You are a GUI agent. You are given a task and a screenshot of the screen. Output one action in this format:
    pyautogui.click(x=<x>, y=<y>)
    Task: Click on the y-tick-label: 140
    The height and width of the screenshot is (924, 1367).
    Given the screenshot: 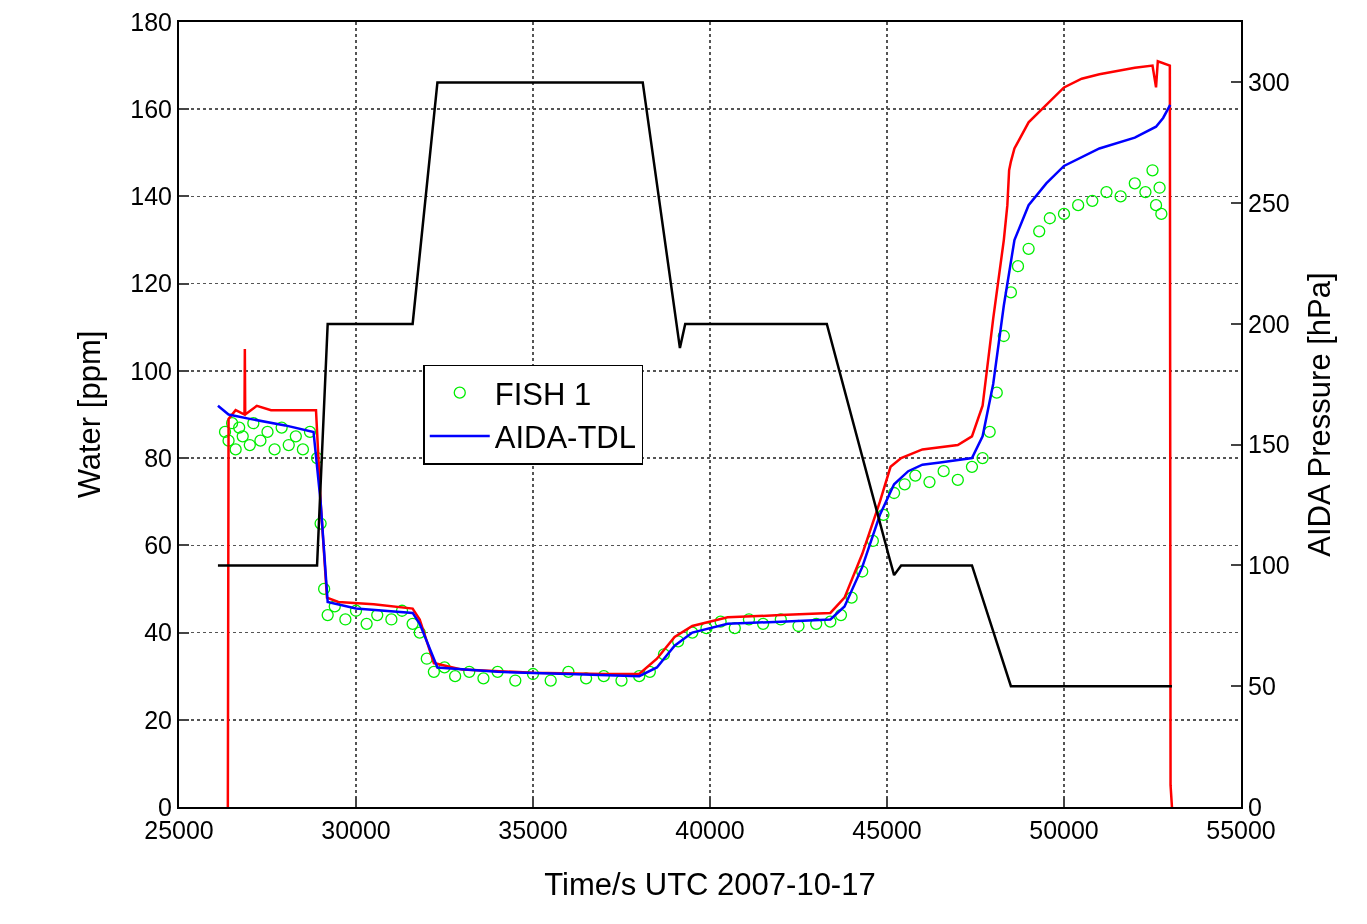 What is the action you would take?
    pyautogui.click(x=151, y=196)
    